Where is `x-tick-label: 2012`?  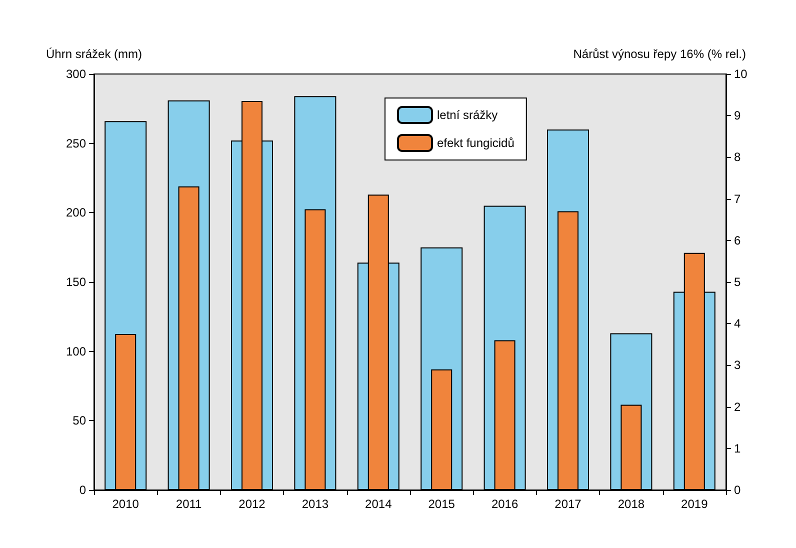
x-tick-label: 2012 is located at coordinates (252, 504).